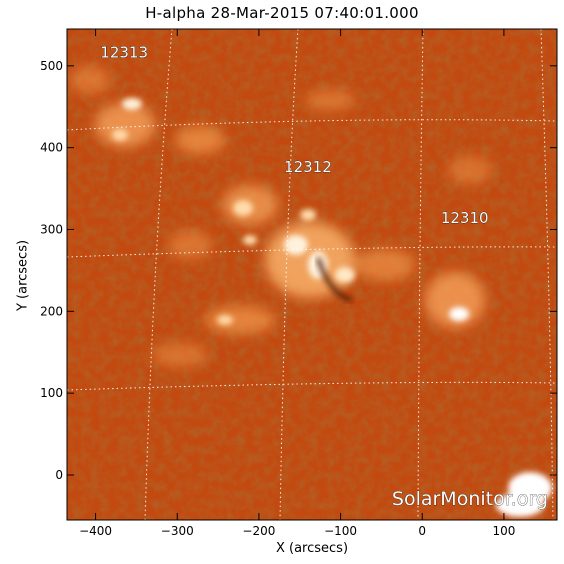  Describe the element at coordinates (470, 499) in the screenshot. I see `watermark-text: SolarMonitor.org` at that location.